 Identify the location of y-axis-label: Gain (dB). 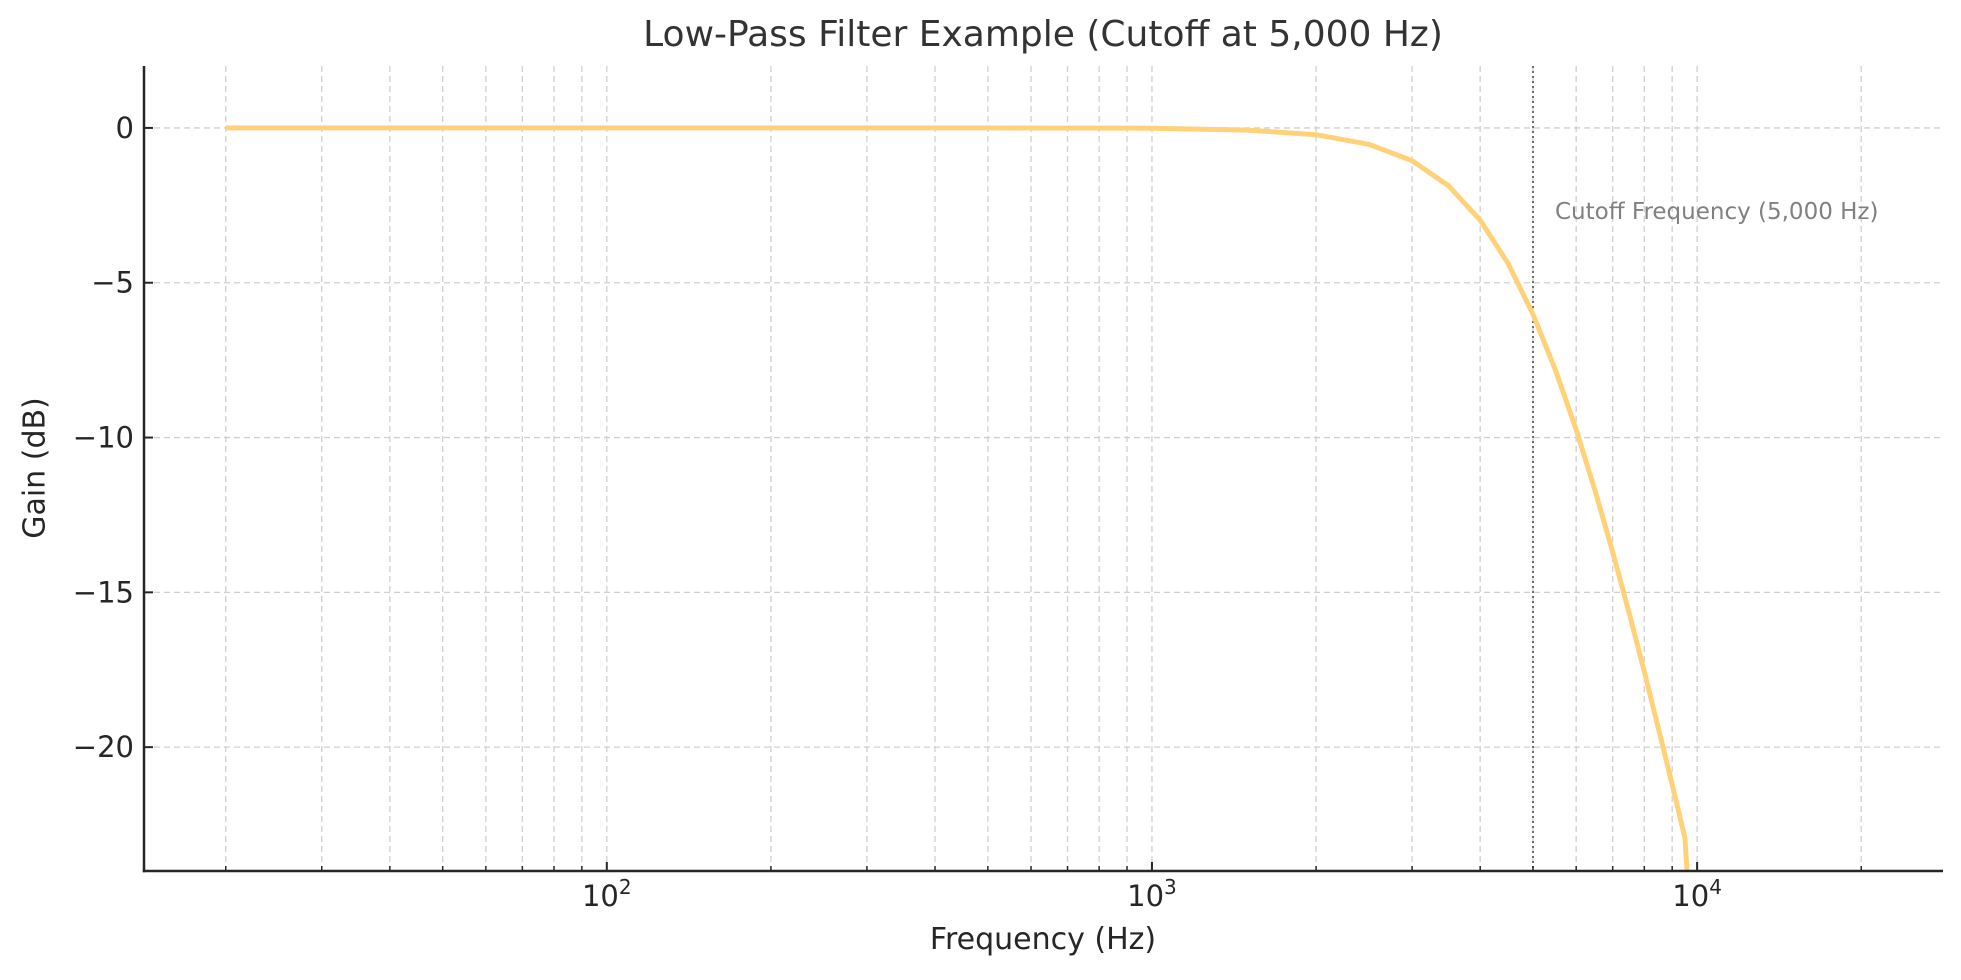
(35, 468).